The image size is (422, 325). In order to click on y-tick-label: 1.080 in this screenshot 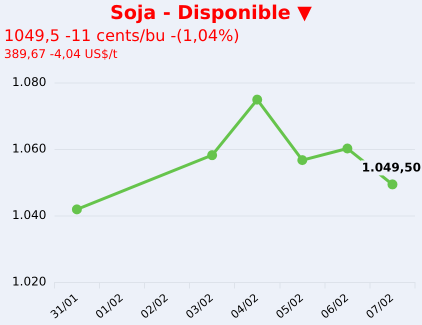, I will do `click(29, 82)`.